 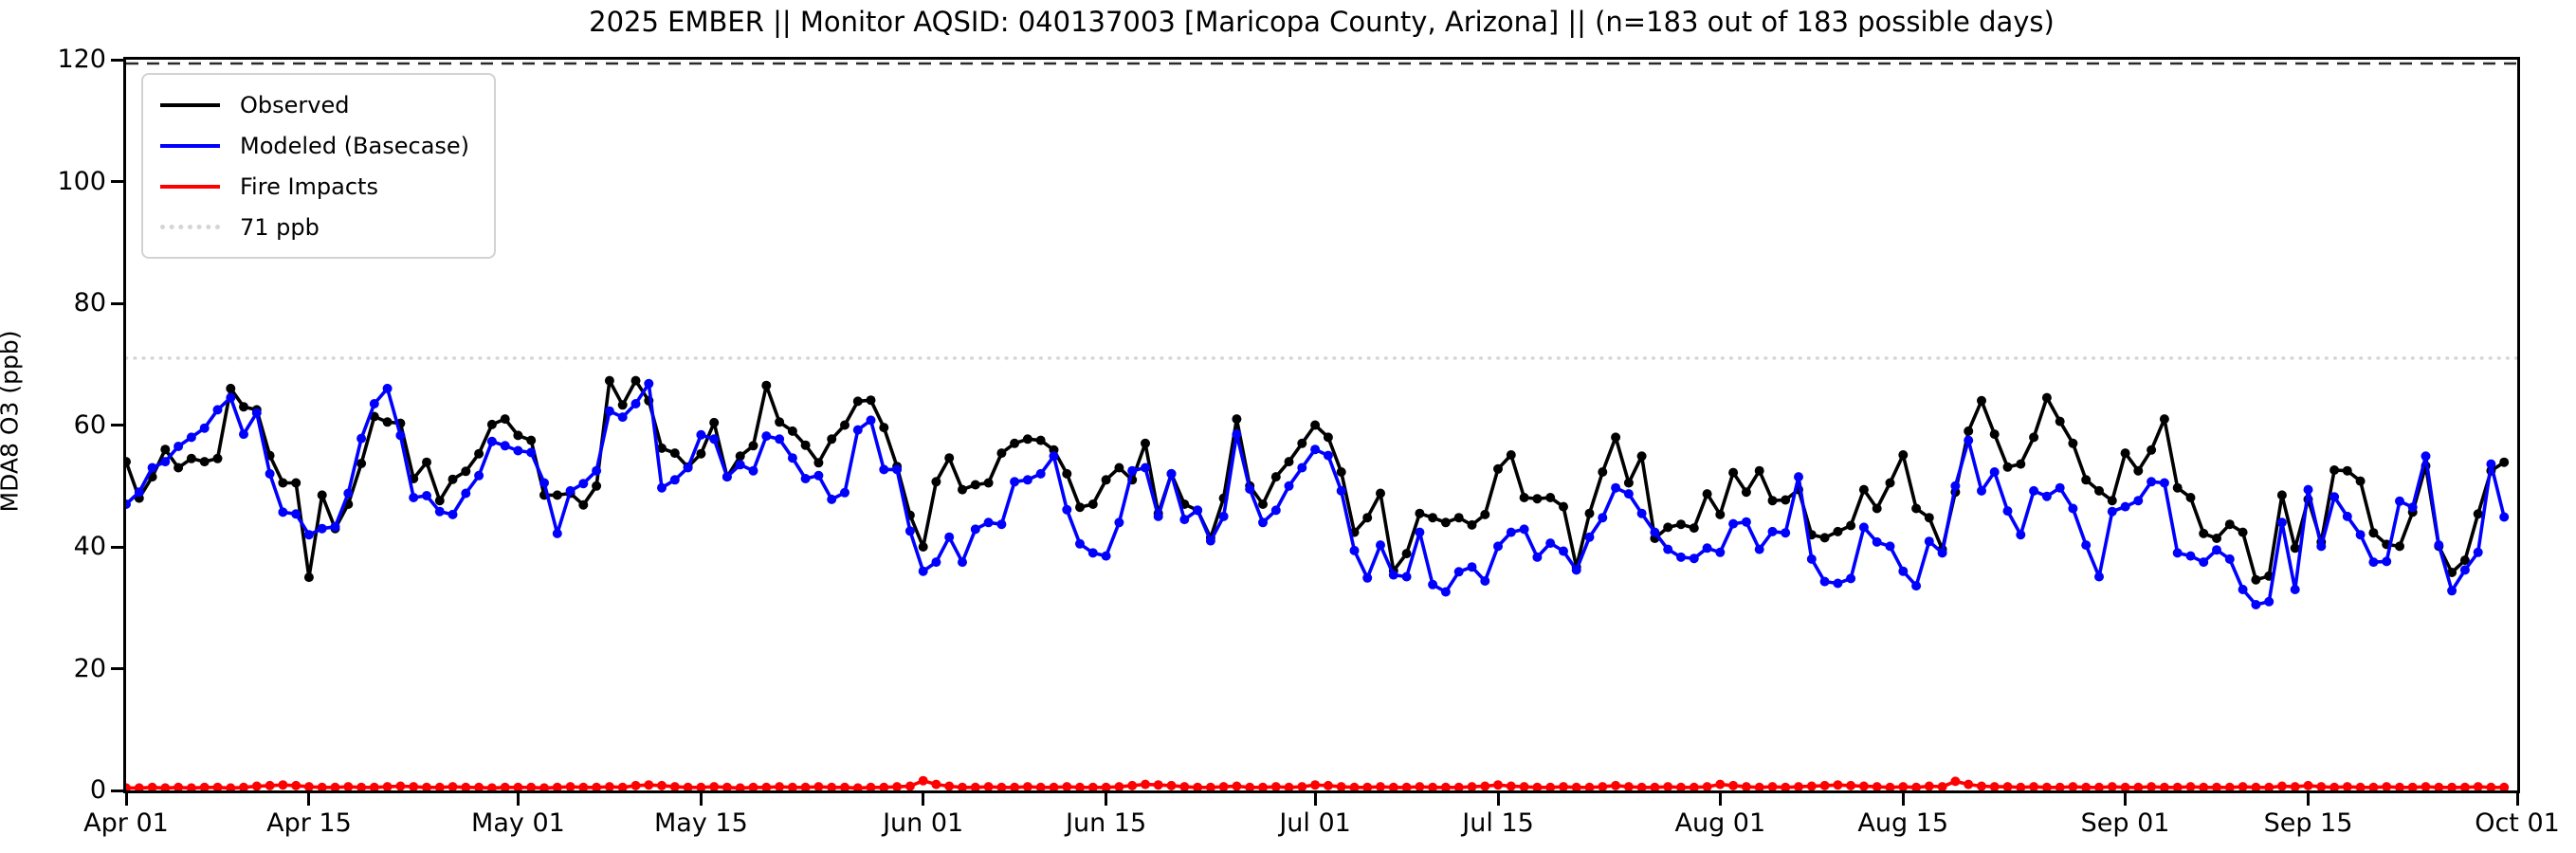 What do you see at coordinates (314, 186) in the screenshot?
I see `legend-item-fire: Fire Impacts` at bounding box center [314, 186].